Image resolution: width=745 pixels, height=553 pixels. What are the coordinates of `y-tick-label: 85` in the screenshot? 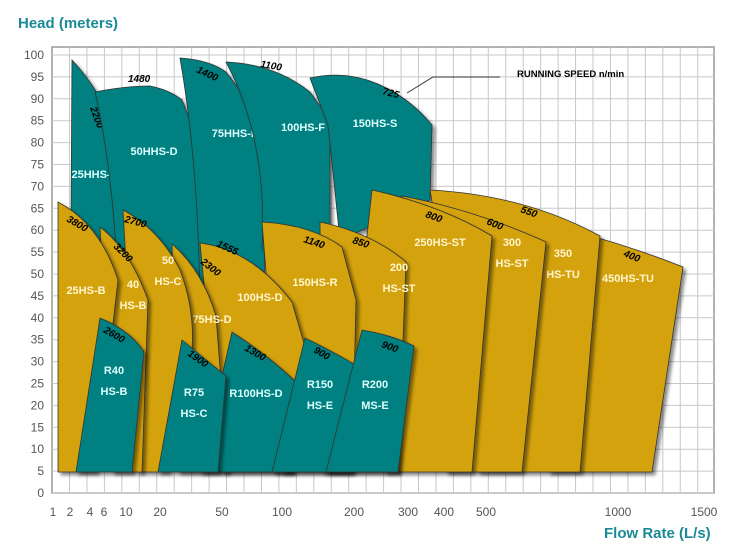 It's located at (38, 121).